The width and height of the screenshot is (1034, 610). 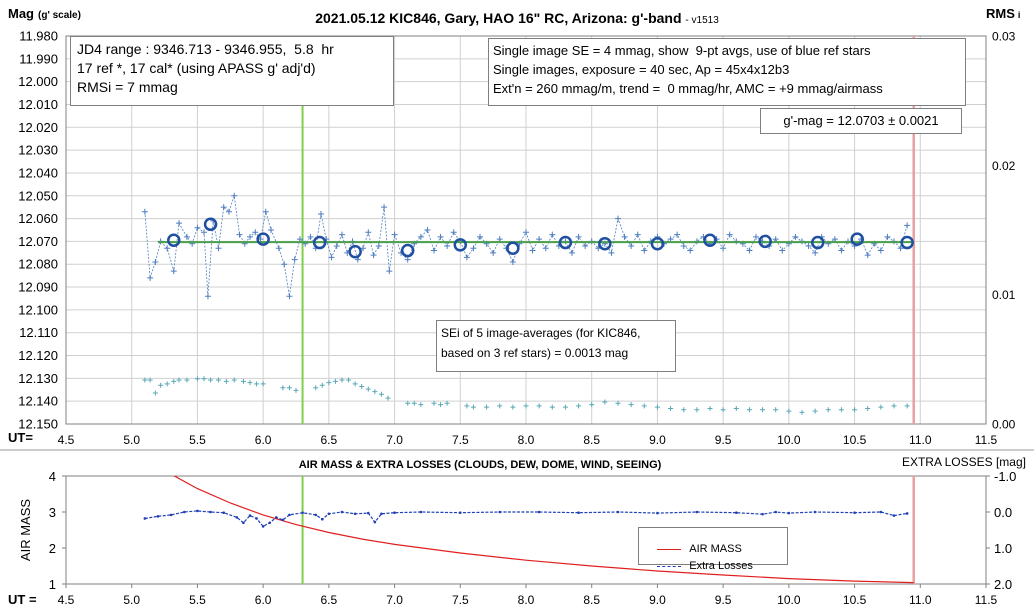 What do you see at coordinates (66, 600) in the screenshot?
I see `bottom-x-tick-label: 4.5` at bounding box center [66, 600].